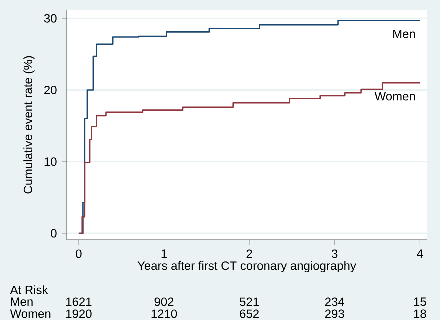 Image resolution: width=440 pixels, height=320 pixels. I want to click on y-axis-title: Cumulative event rate (%), so click(29, 125).